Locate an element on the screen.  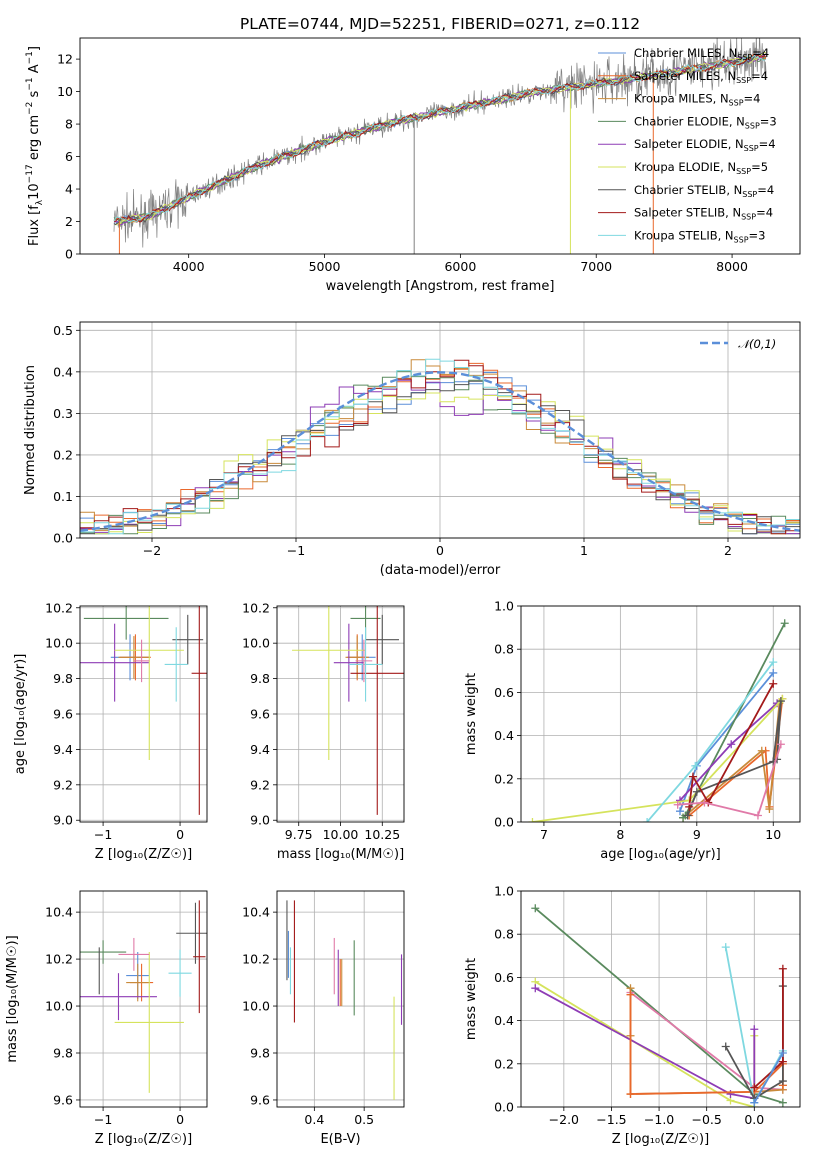
hist-step-kroupa-stelib is located at coordinates (440, 446).